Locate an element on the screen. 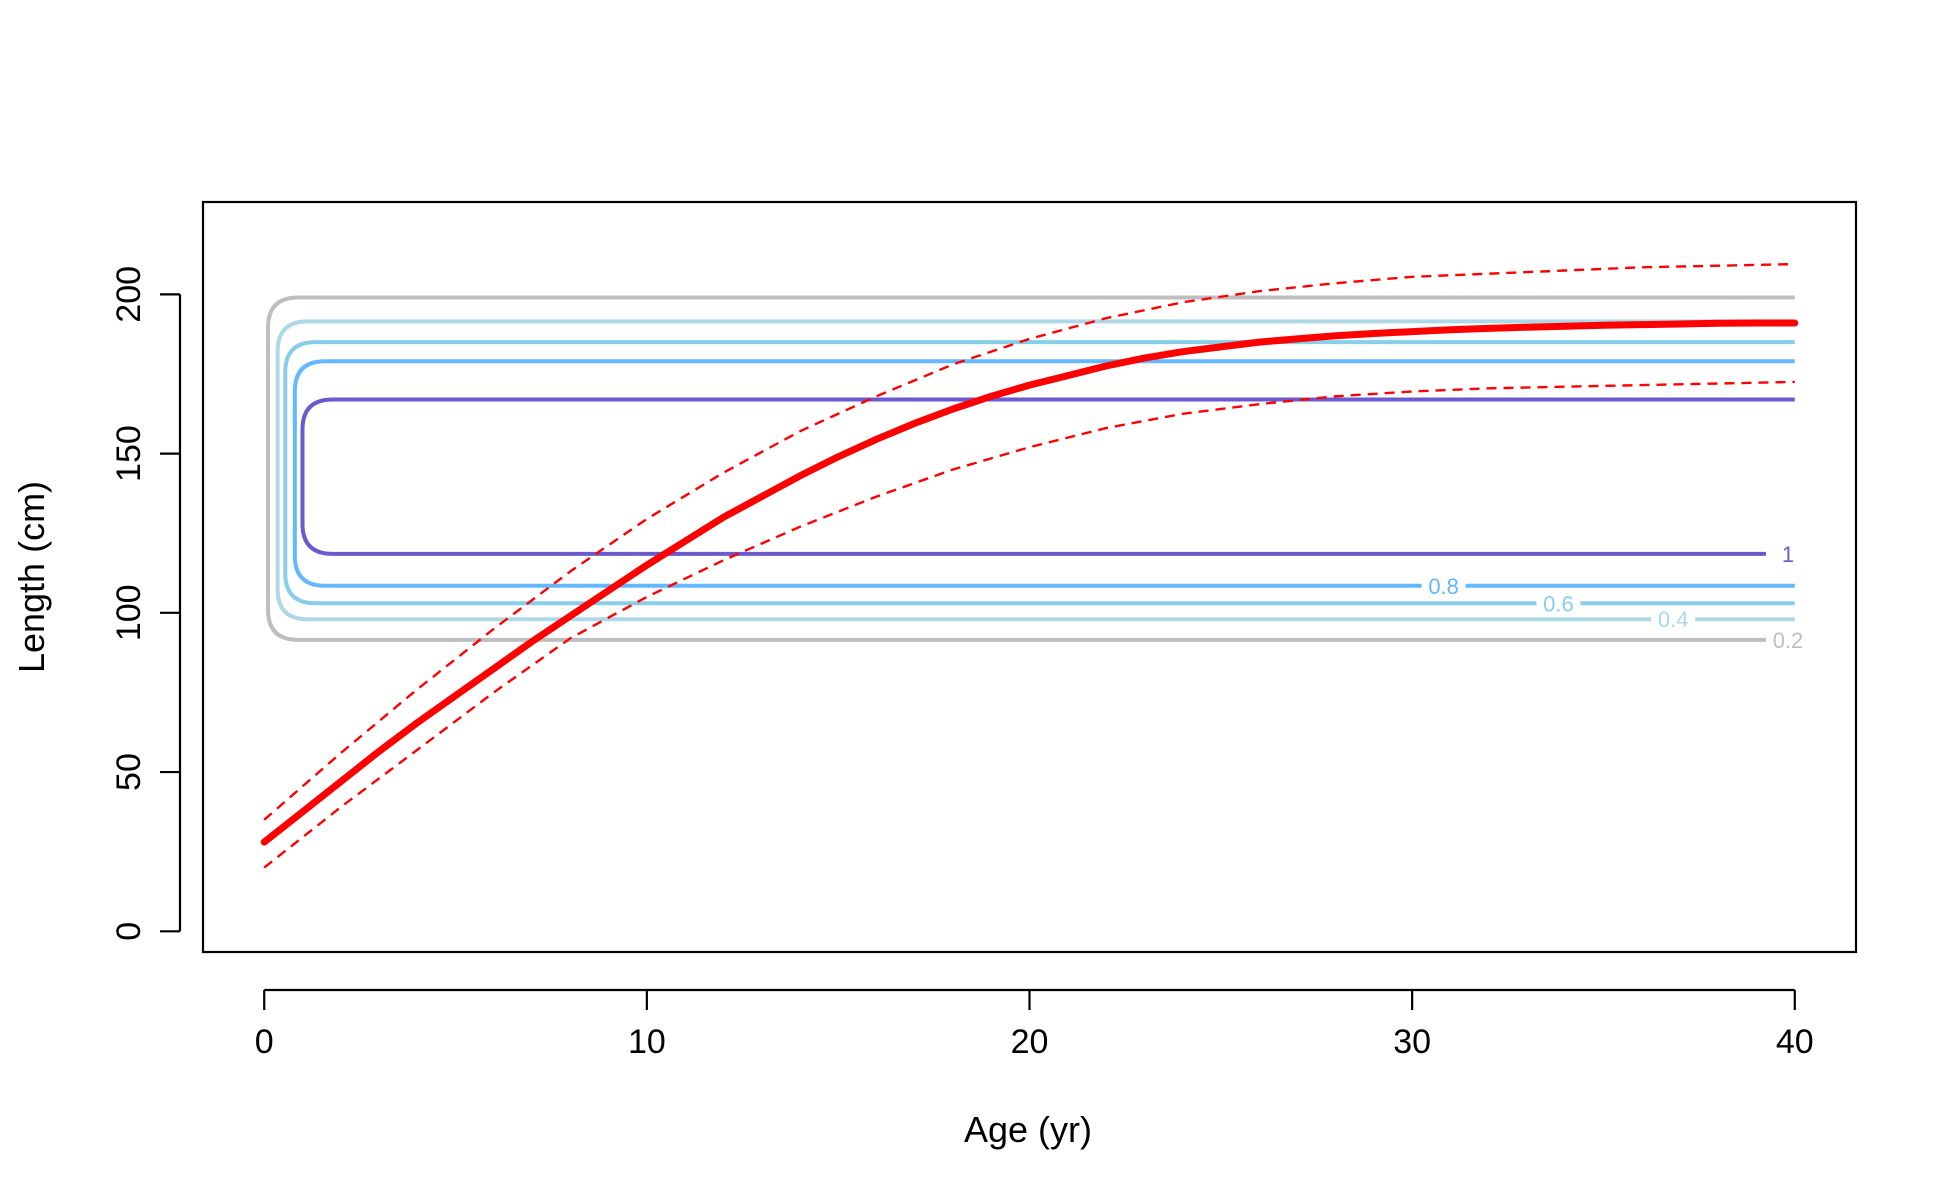  y-tick-label-2: 100 is located at coordinates (129, 612).